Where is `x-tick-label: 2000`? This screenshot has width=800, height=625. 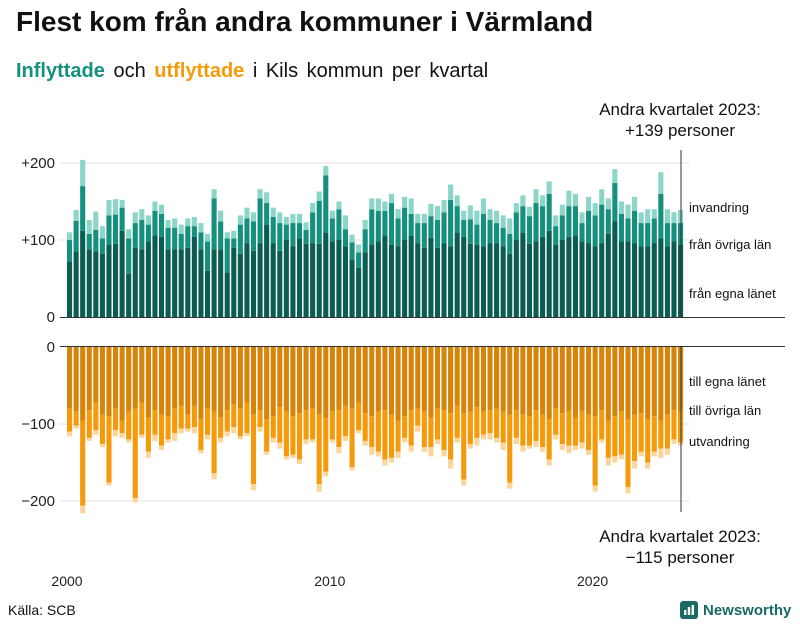
x-tick-label: 2000 is located at coordinates (66, 581).